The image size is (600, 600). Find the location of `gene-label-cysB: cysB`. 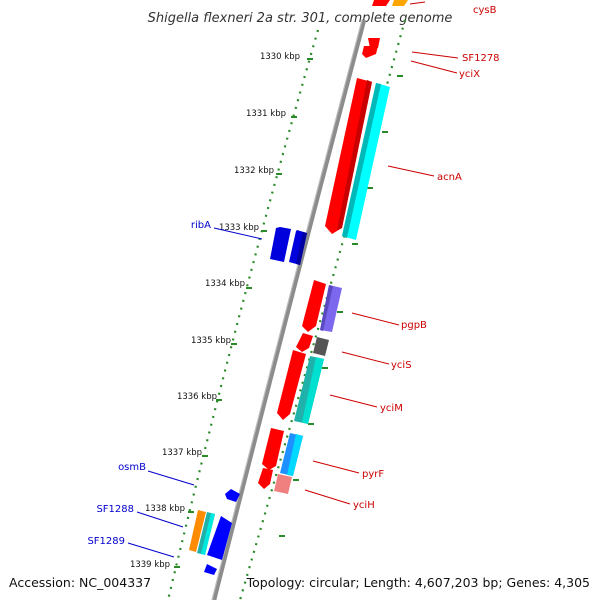

gene-label-cysB: cysB is located at coordinates (485, 10).